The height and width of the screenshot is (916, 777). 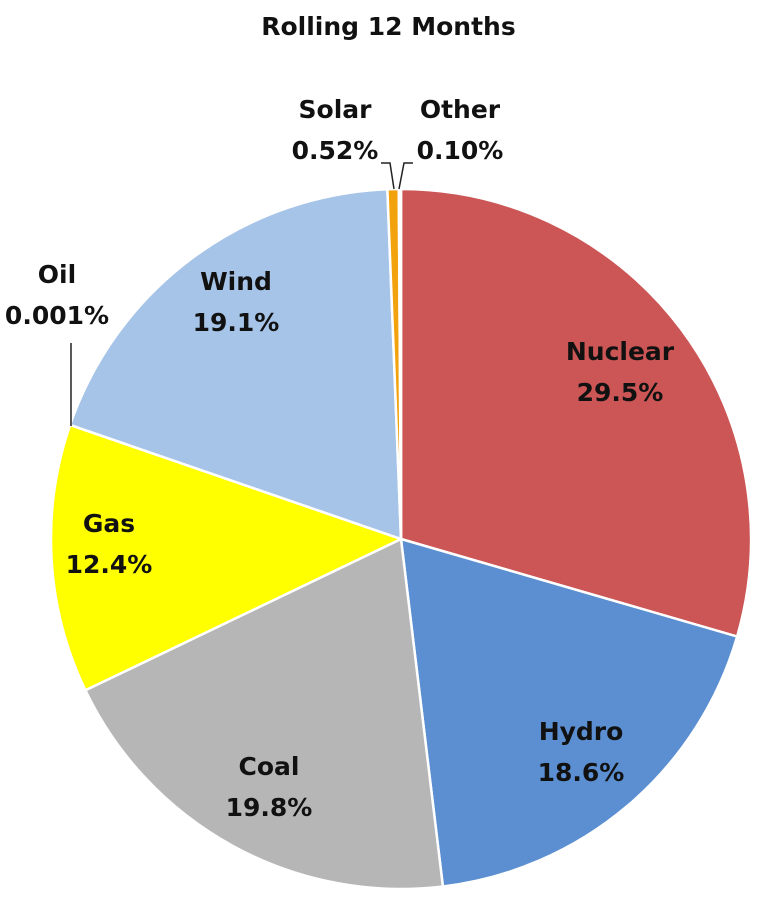 What do you see at coordinates (460, 109) in the screenshot?
I see `slice-name-other: Other` at bounding box center [460, 109].